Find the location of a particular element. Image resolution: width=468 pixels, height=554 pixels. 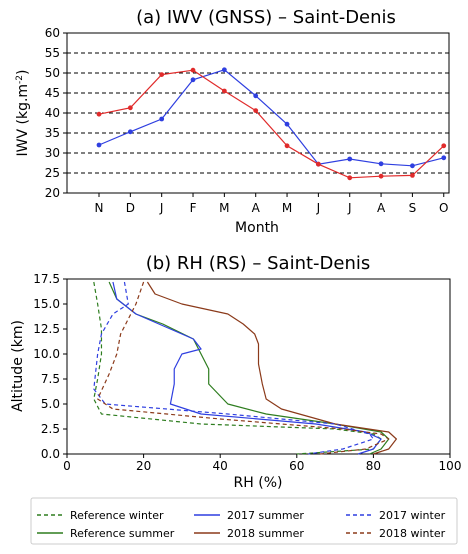

panel-a-x-tick-label: F is located at coordinates (193, 208).